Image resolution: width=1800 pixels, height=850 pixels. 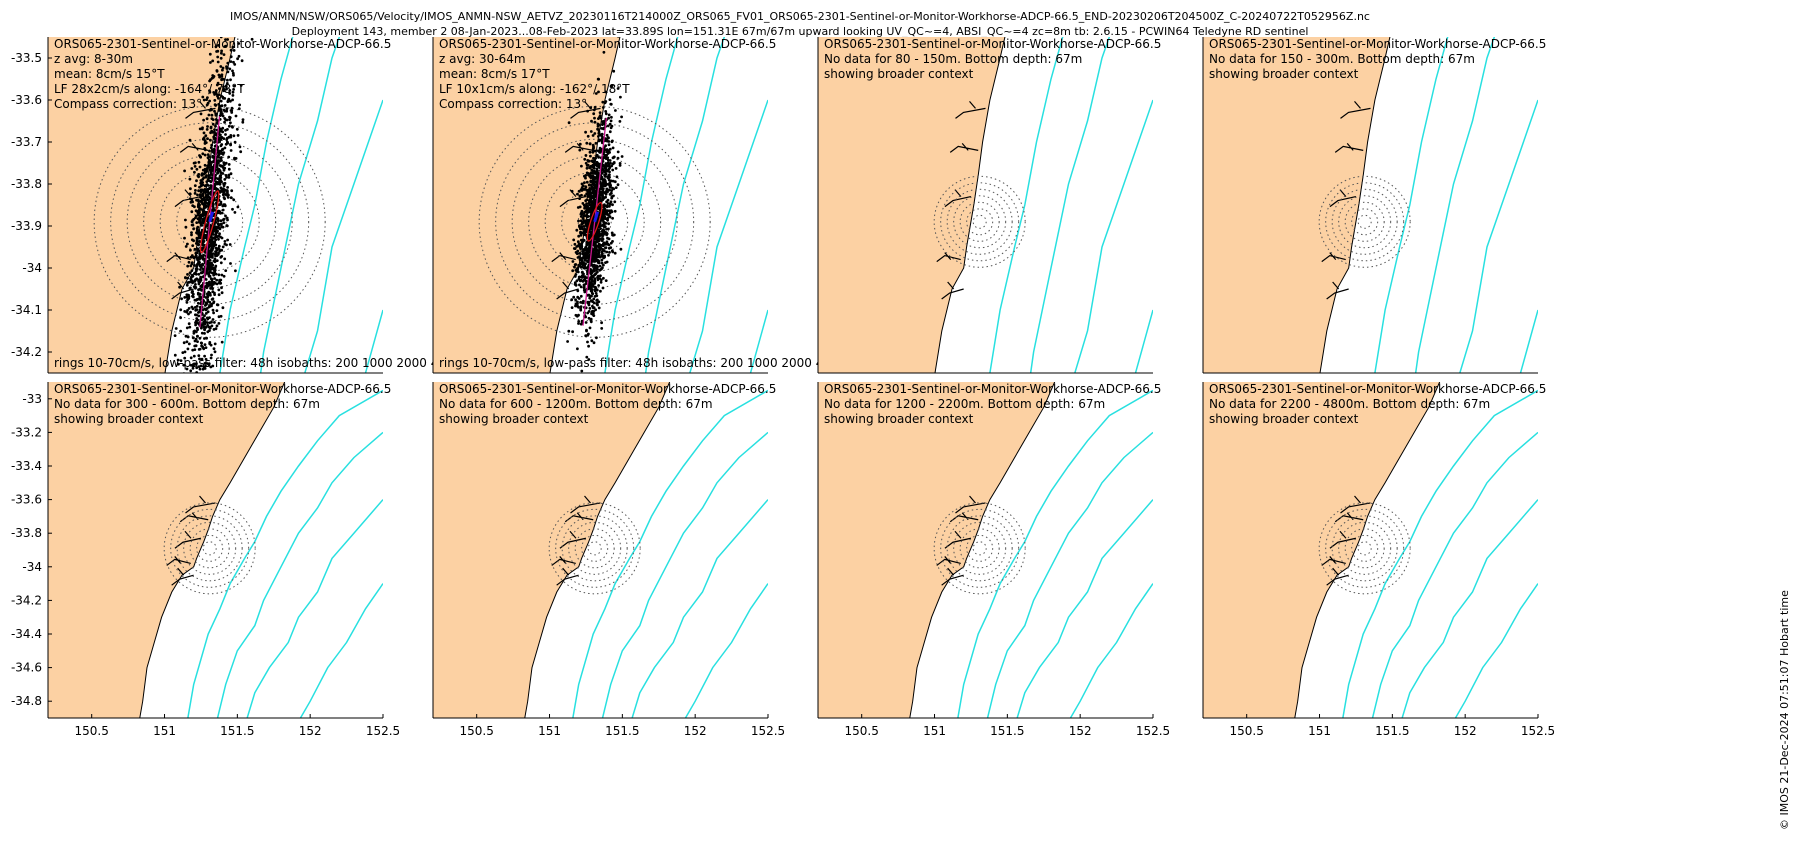 I want to click on panel-7-plot, so click(x=985, y=550).